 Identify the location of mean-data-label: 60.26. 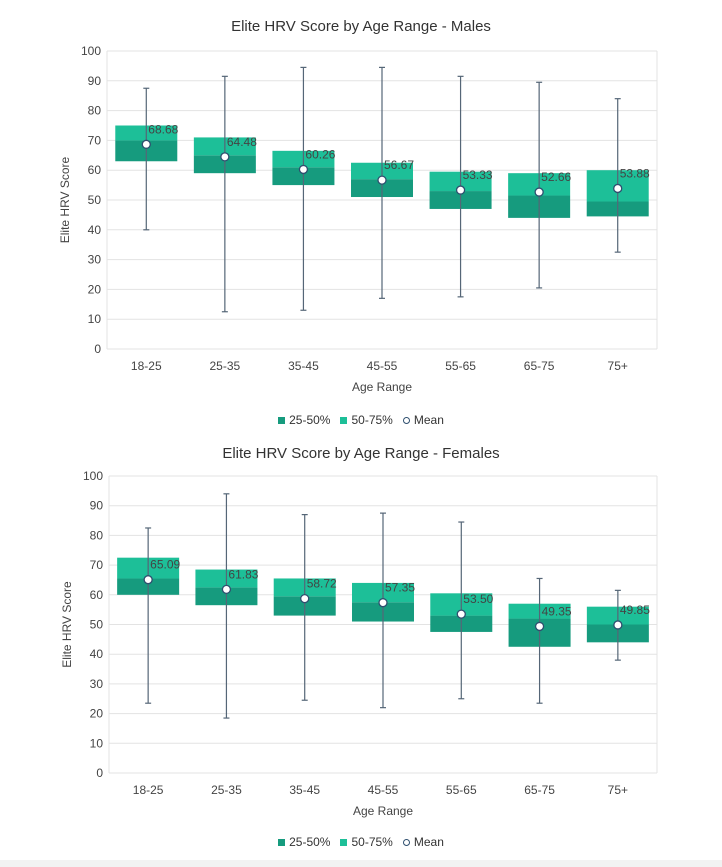
(320, 154).